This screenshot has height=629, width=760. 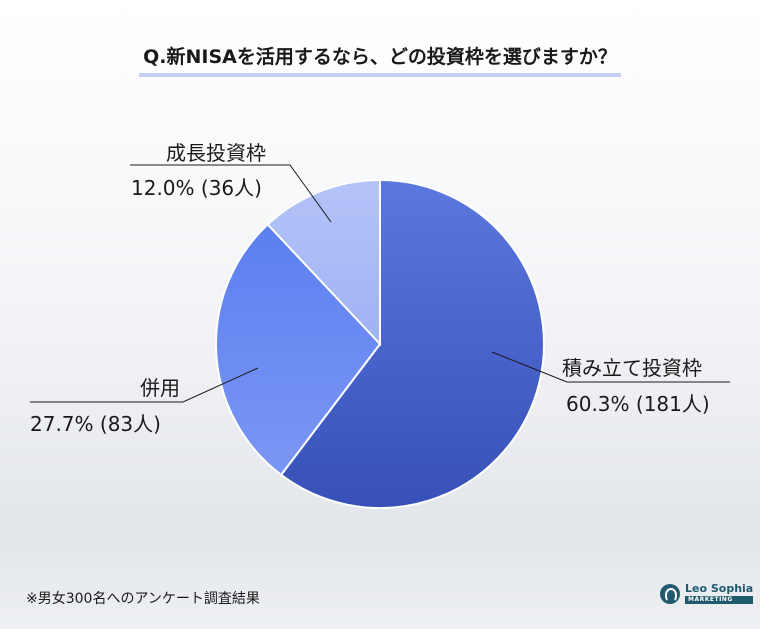 I want to click on slice-value-combined: 27.7% (83人), so click(x=95, y=422).